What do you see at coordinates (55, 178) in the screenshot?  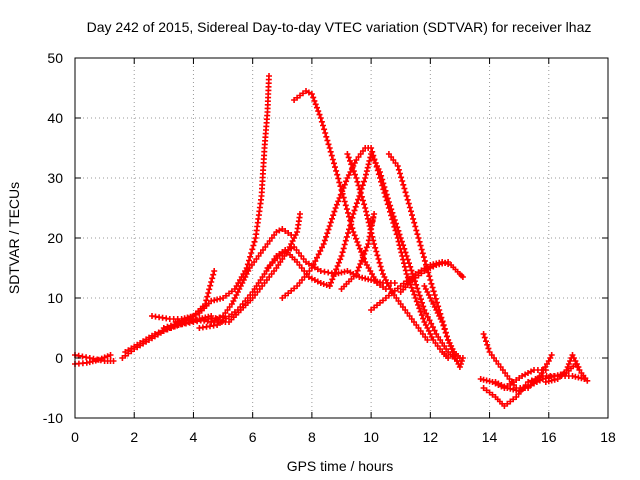 I see `y-tick-label: 30` at bounding box center [55, 178].